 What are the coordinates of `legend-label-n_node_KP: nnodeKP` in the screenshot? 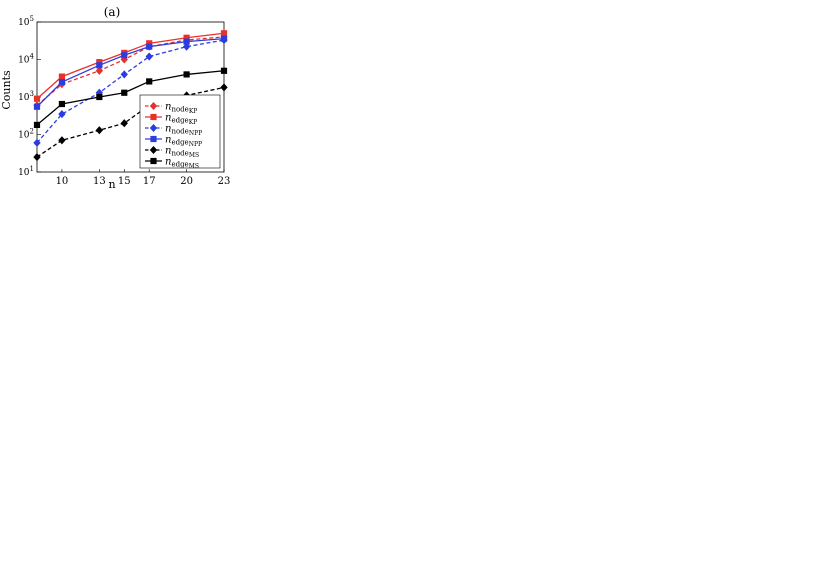 It's located at (181, 109).